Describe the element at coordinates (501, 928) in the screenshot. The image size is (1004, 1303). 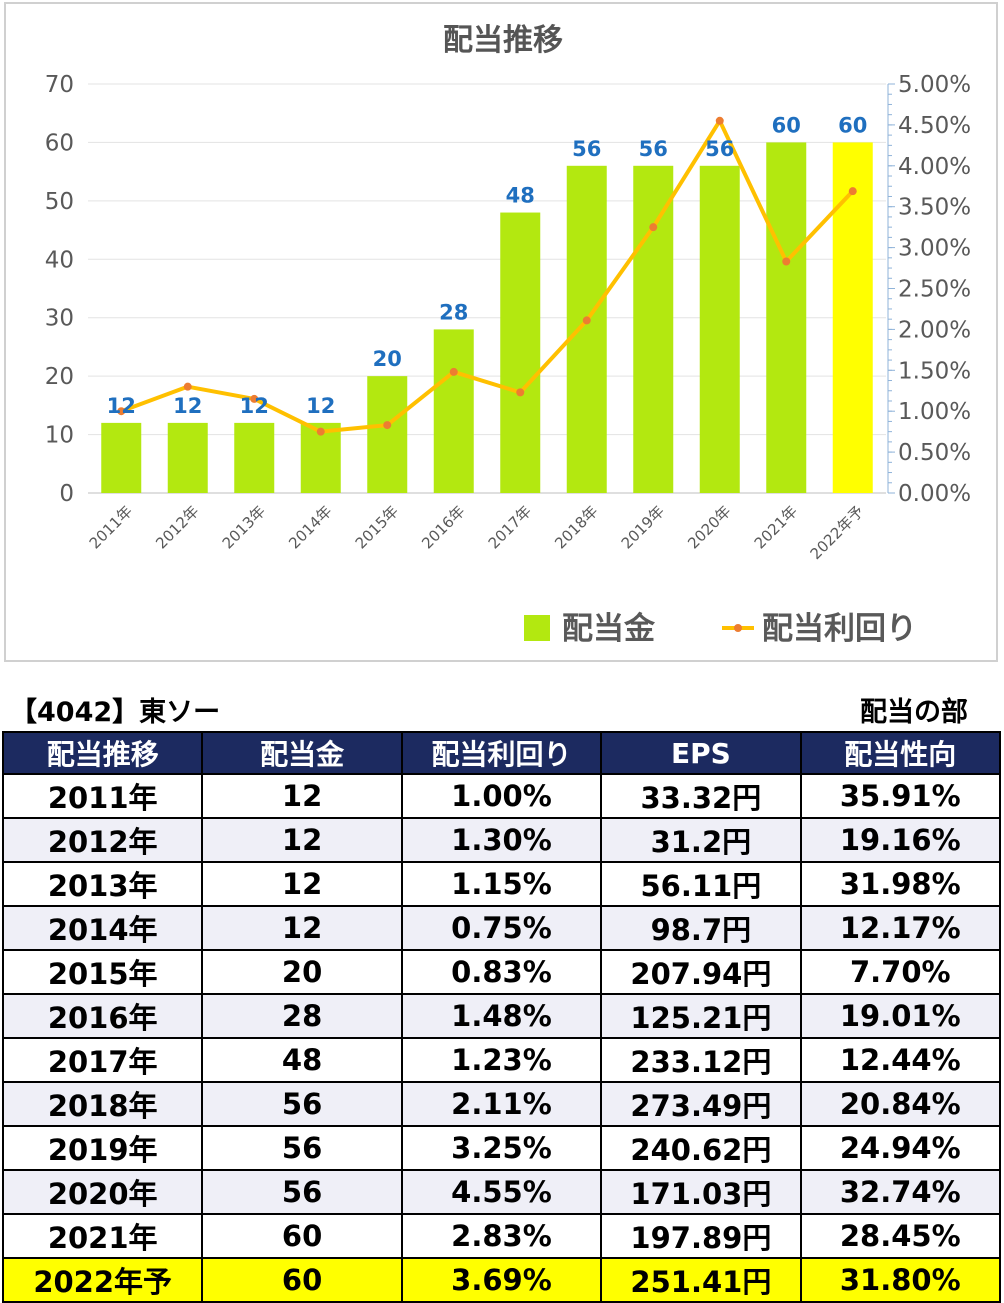
I see `table-row: 2014年 12 0.75% 98.7円 12.17%` at that location.